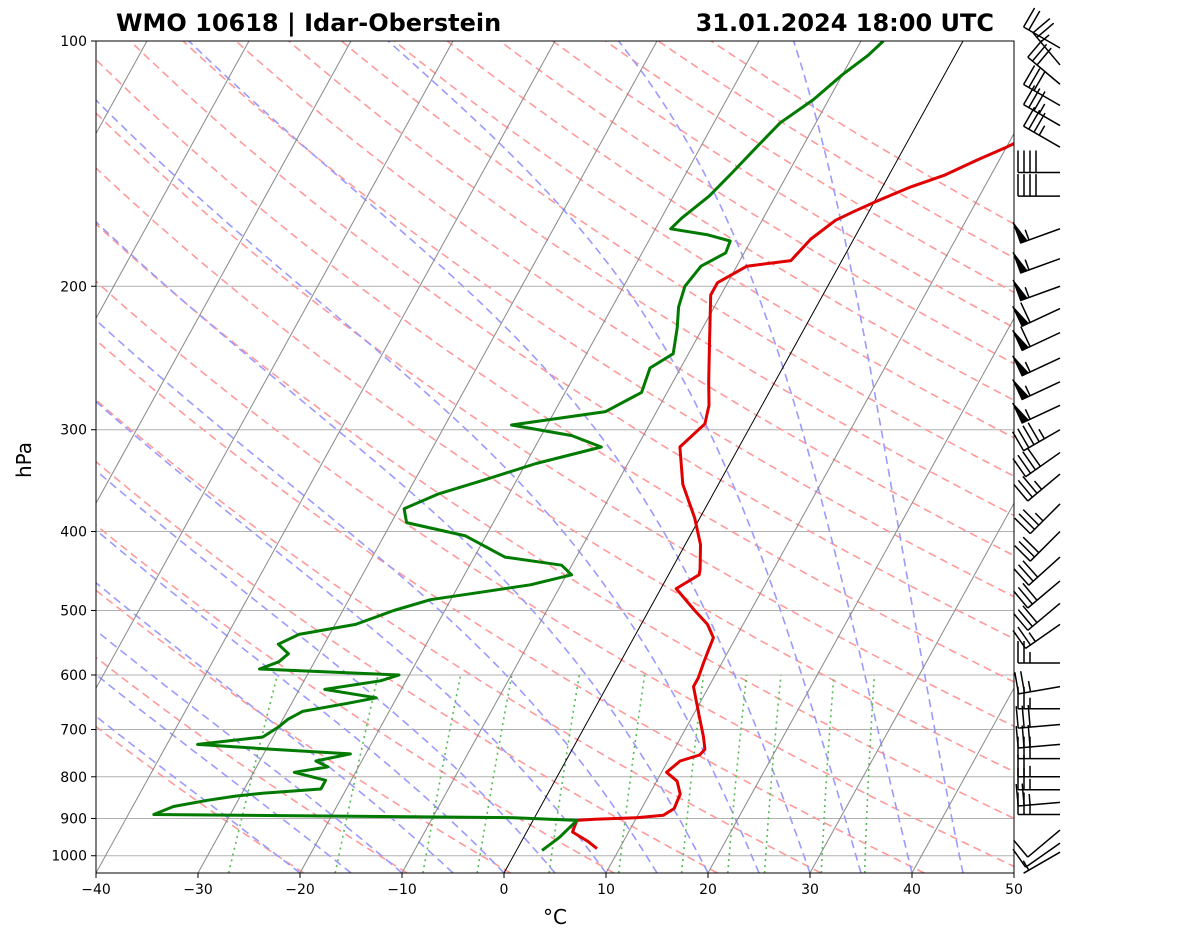  What do you see at coordinates (73, 778) in the screenshot?
I see `y-tick-label: 800` at bounding box center [73, 778].